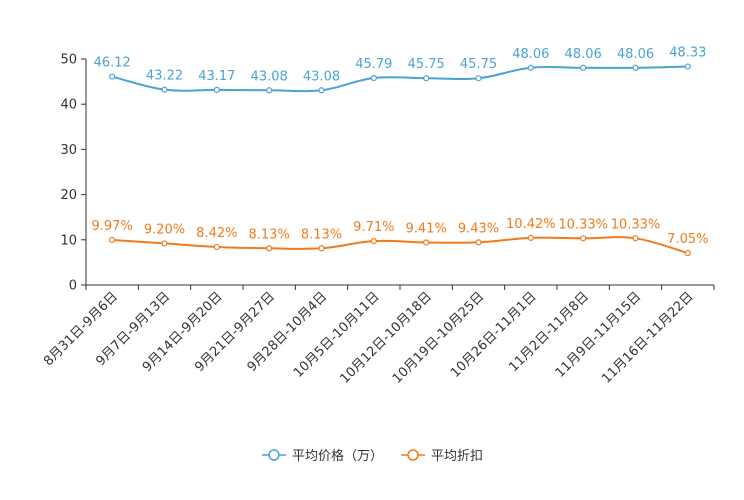 The width and height of the screenshot is (744, 500). I want to click on data-label: 10.42%, so click(531, 224).